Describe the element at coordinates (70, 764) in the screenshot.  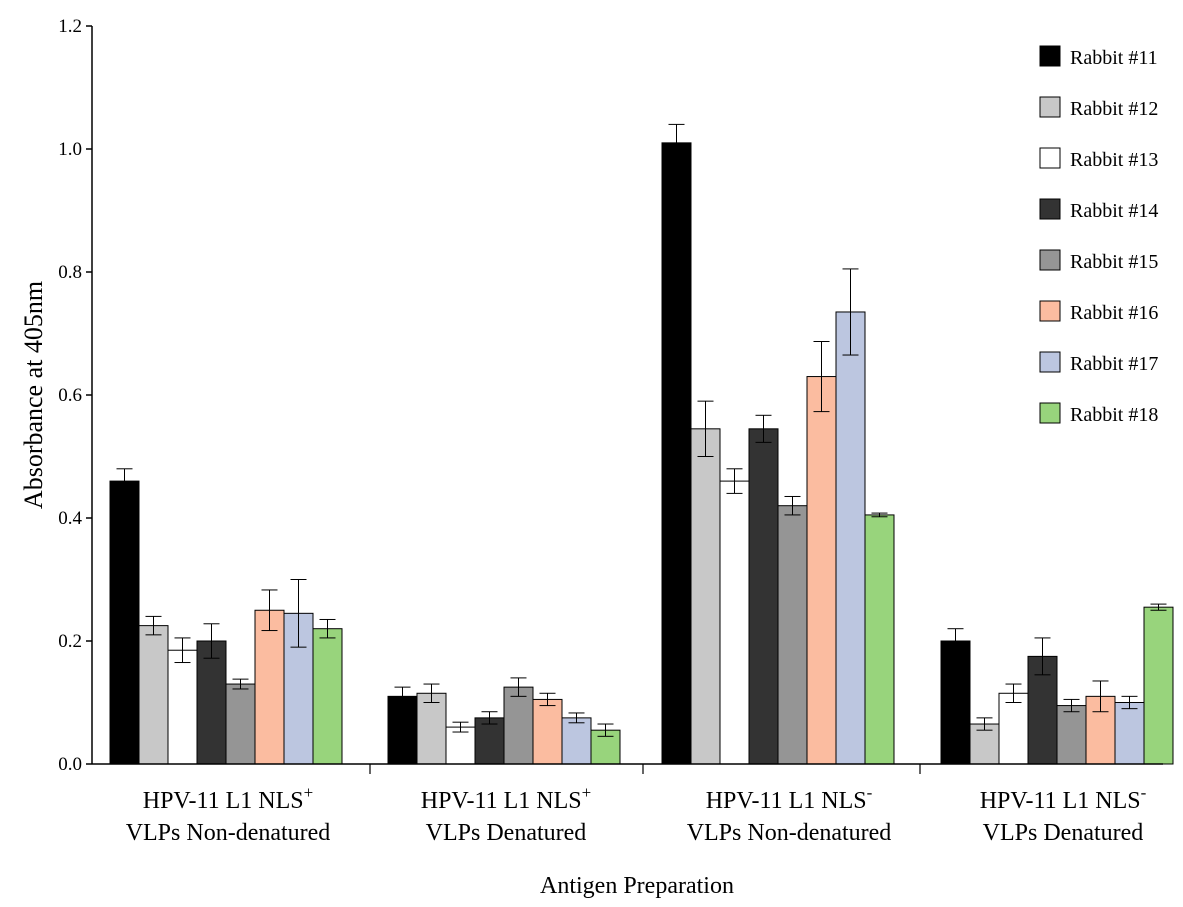
I see `y-tick-label: 0.0` at that location.